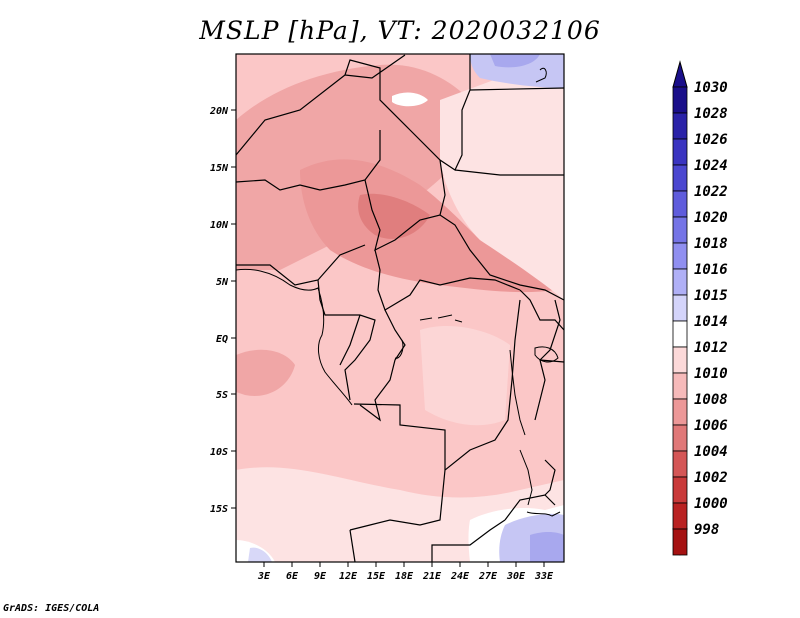 This screenshot has width=800, height=618. I want to click on lat-label: 5S, so click(222, 395).